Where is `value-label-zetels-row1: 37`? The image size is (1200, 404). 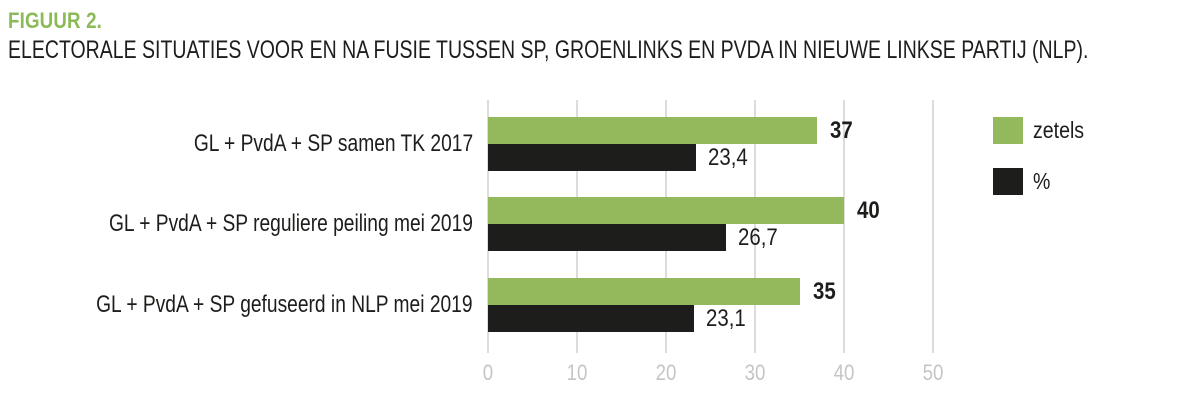 value-label-zetels-row1: 37 is located at coordinates (841, 130).